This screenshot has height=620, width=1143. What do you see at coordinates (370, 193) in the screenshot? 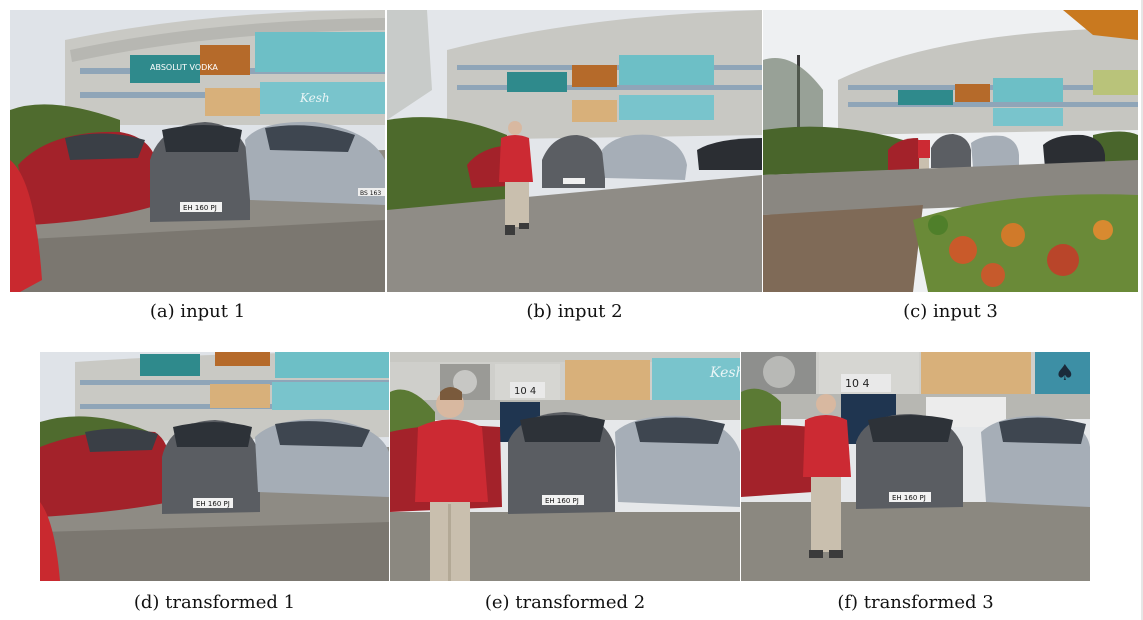
I see `plate-a2: BS 163` at bounding box center [370, 193].